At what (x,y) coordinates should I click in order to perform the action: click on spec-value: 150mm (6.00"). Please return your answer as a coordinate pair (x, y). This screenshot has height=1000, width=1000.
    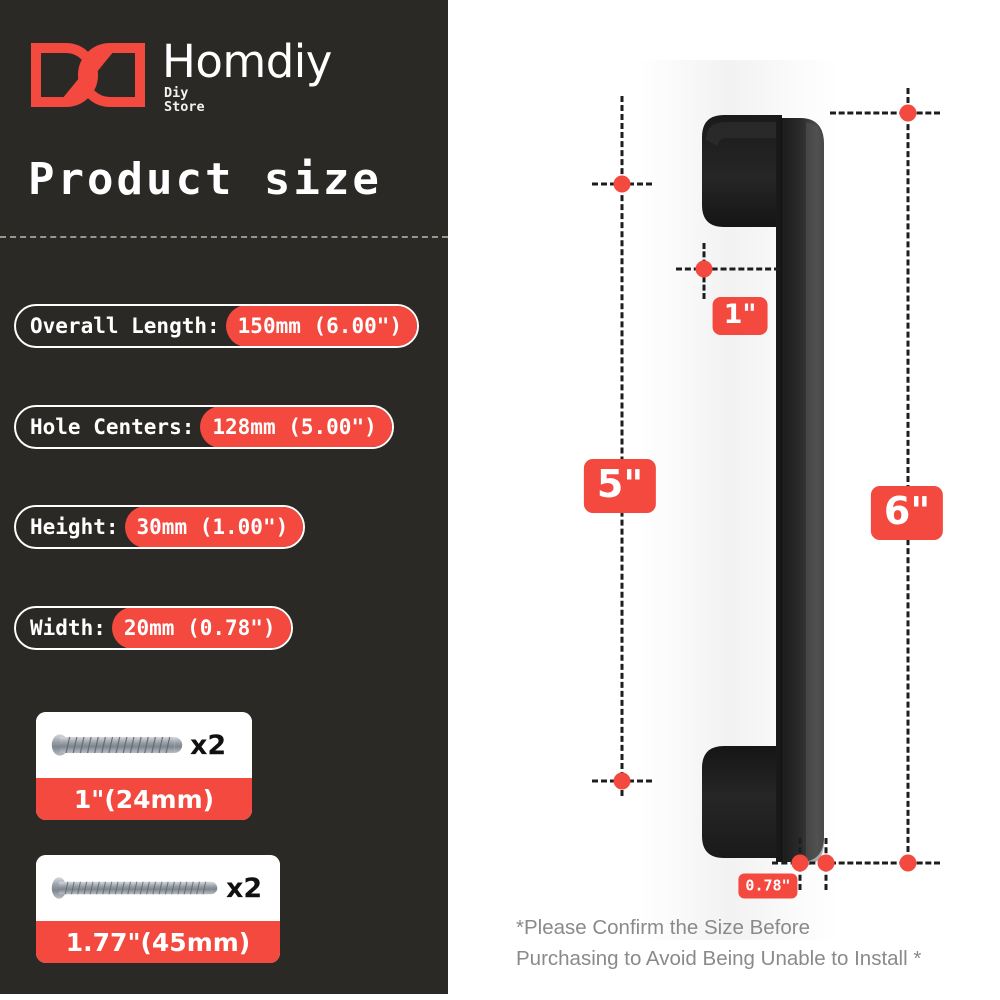
    Looking at the image, I should click on (321, 326).